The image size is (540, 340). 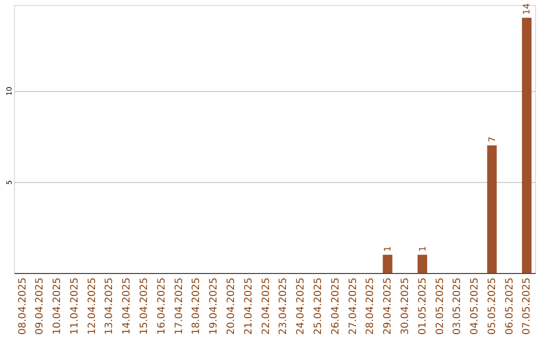 I want to click on x-tick-label: 26.04.2025, so click(x=336, y=306).